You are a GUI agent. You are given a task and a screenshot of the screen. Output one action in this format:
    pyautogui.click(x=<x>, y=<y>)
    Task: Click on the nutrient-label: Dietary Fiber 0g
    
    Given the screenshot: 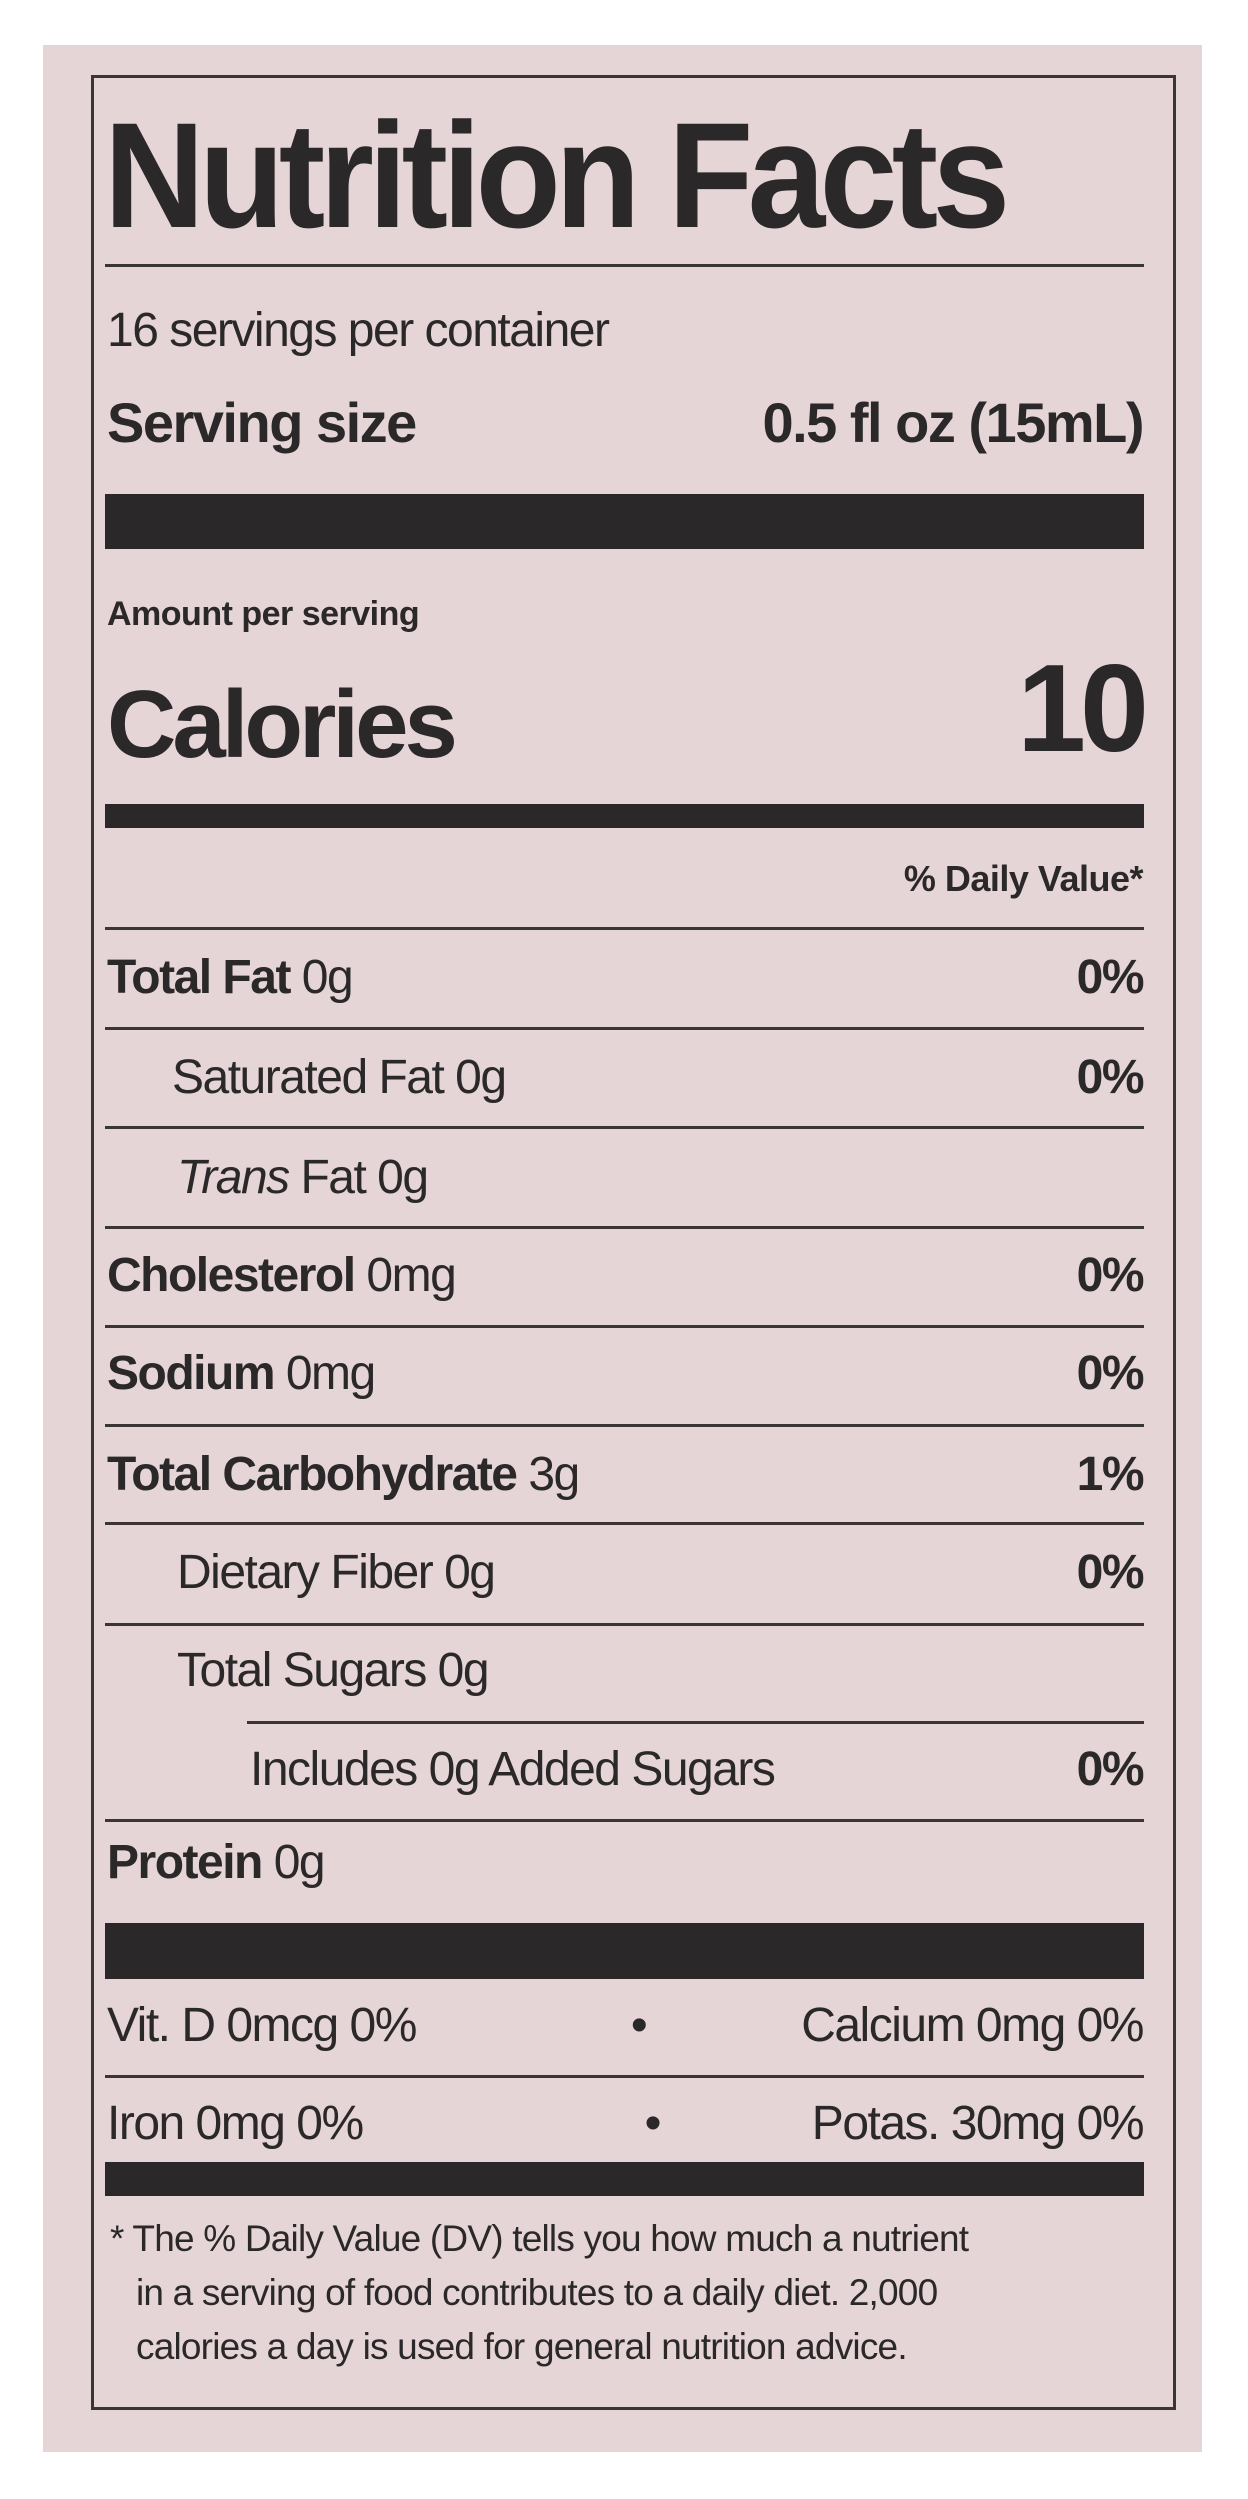 What is the action you would take?
    pyautogui.click(x=336, y=1572)
    